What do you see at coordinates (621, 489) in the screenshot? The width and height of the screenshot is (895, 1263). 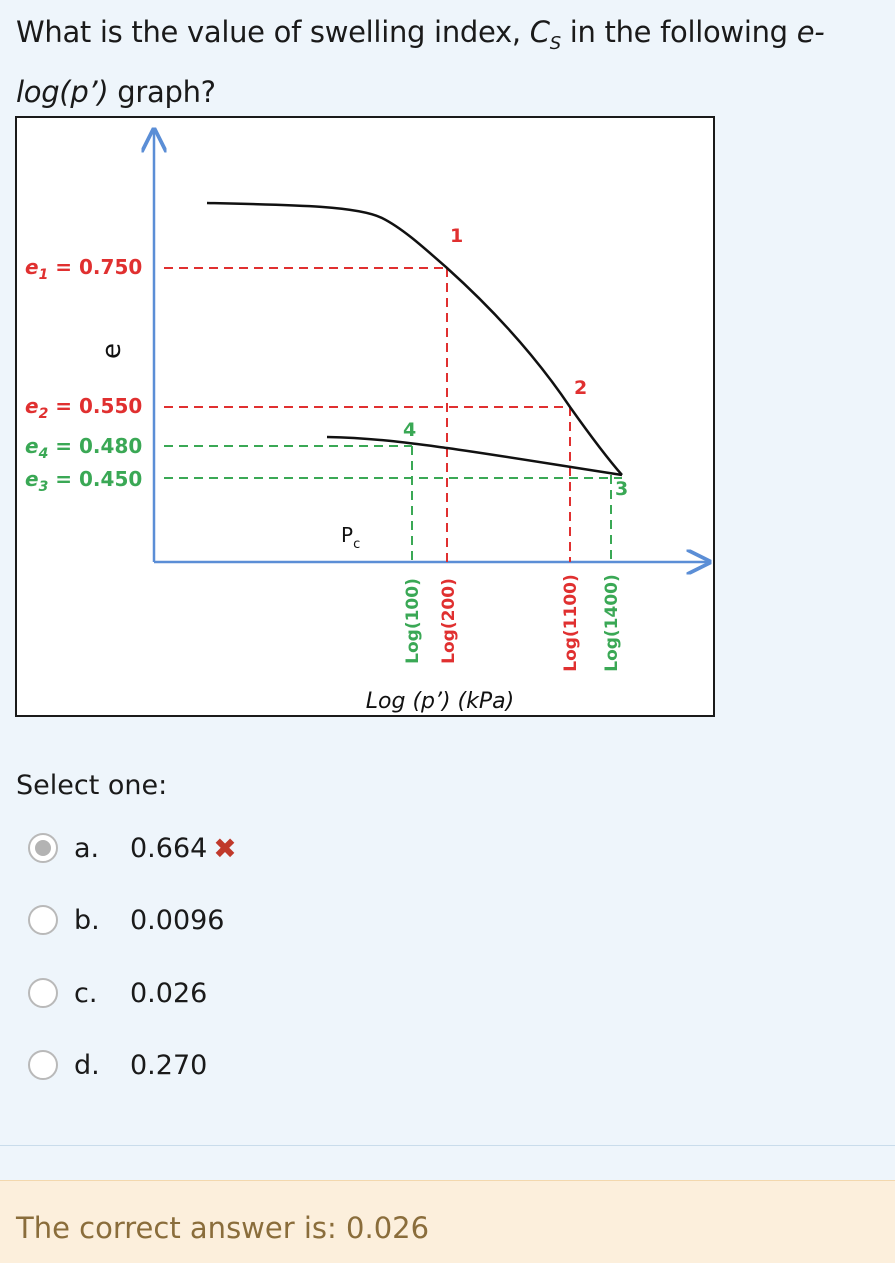 I see `point-3-label: 3` at bounding box center [621, 489].